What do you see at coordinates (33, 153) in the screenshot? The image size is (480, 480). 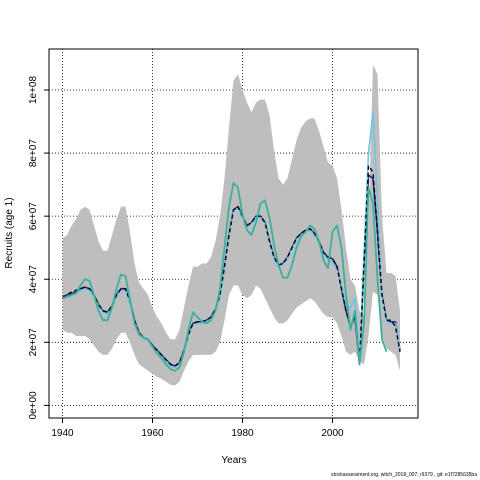 I see `y-tick-label: 8e+07` at bounding box center [33, 153].